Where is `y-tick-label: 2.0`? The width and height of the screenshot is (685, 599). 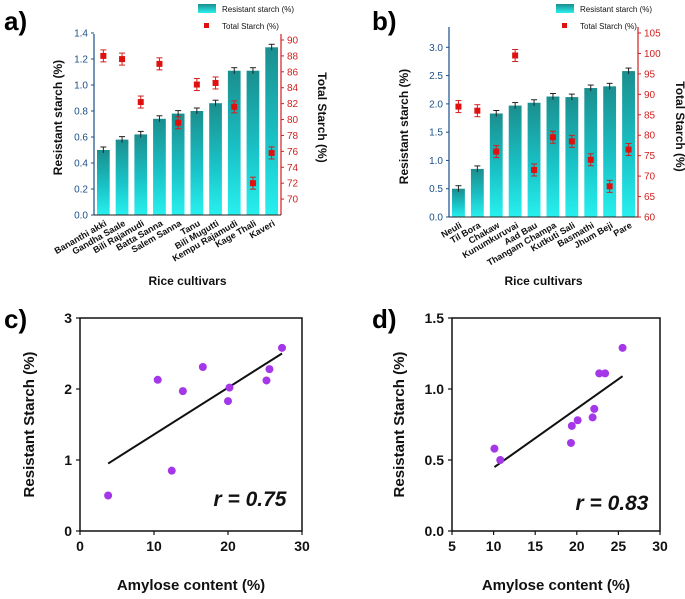 y-tick-label: 2.0 is located at coordinates (436, 104).